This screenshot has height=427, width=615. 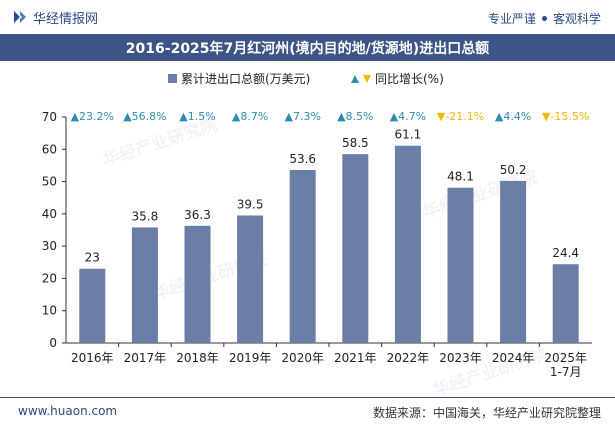 I want to click on chart-title: 2016-2025年7月红河州(境内目的地/货源地)进出口总额, so click(x=307, y=48).